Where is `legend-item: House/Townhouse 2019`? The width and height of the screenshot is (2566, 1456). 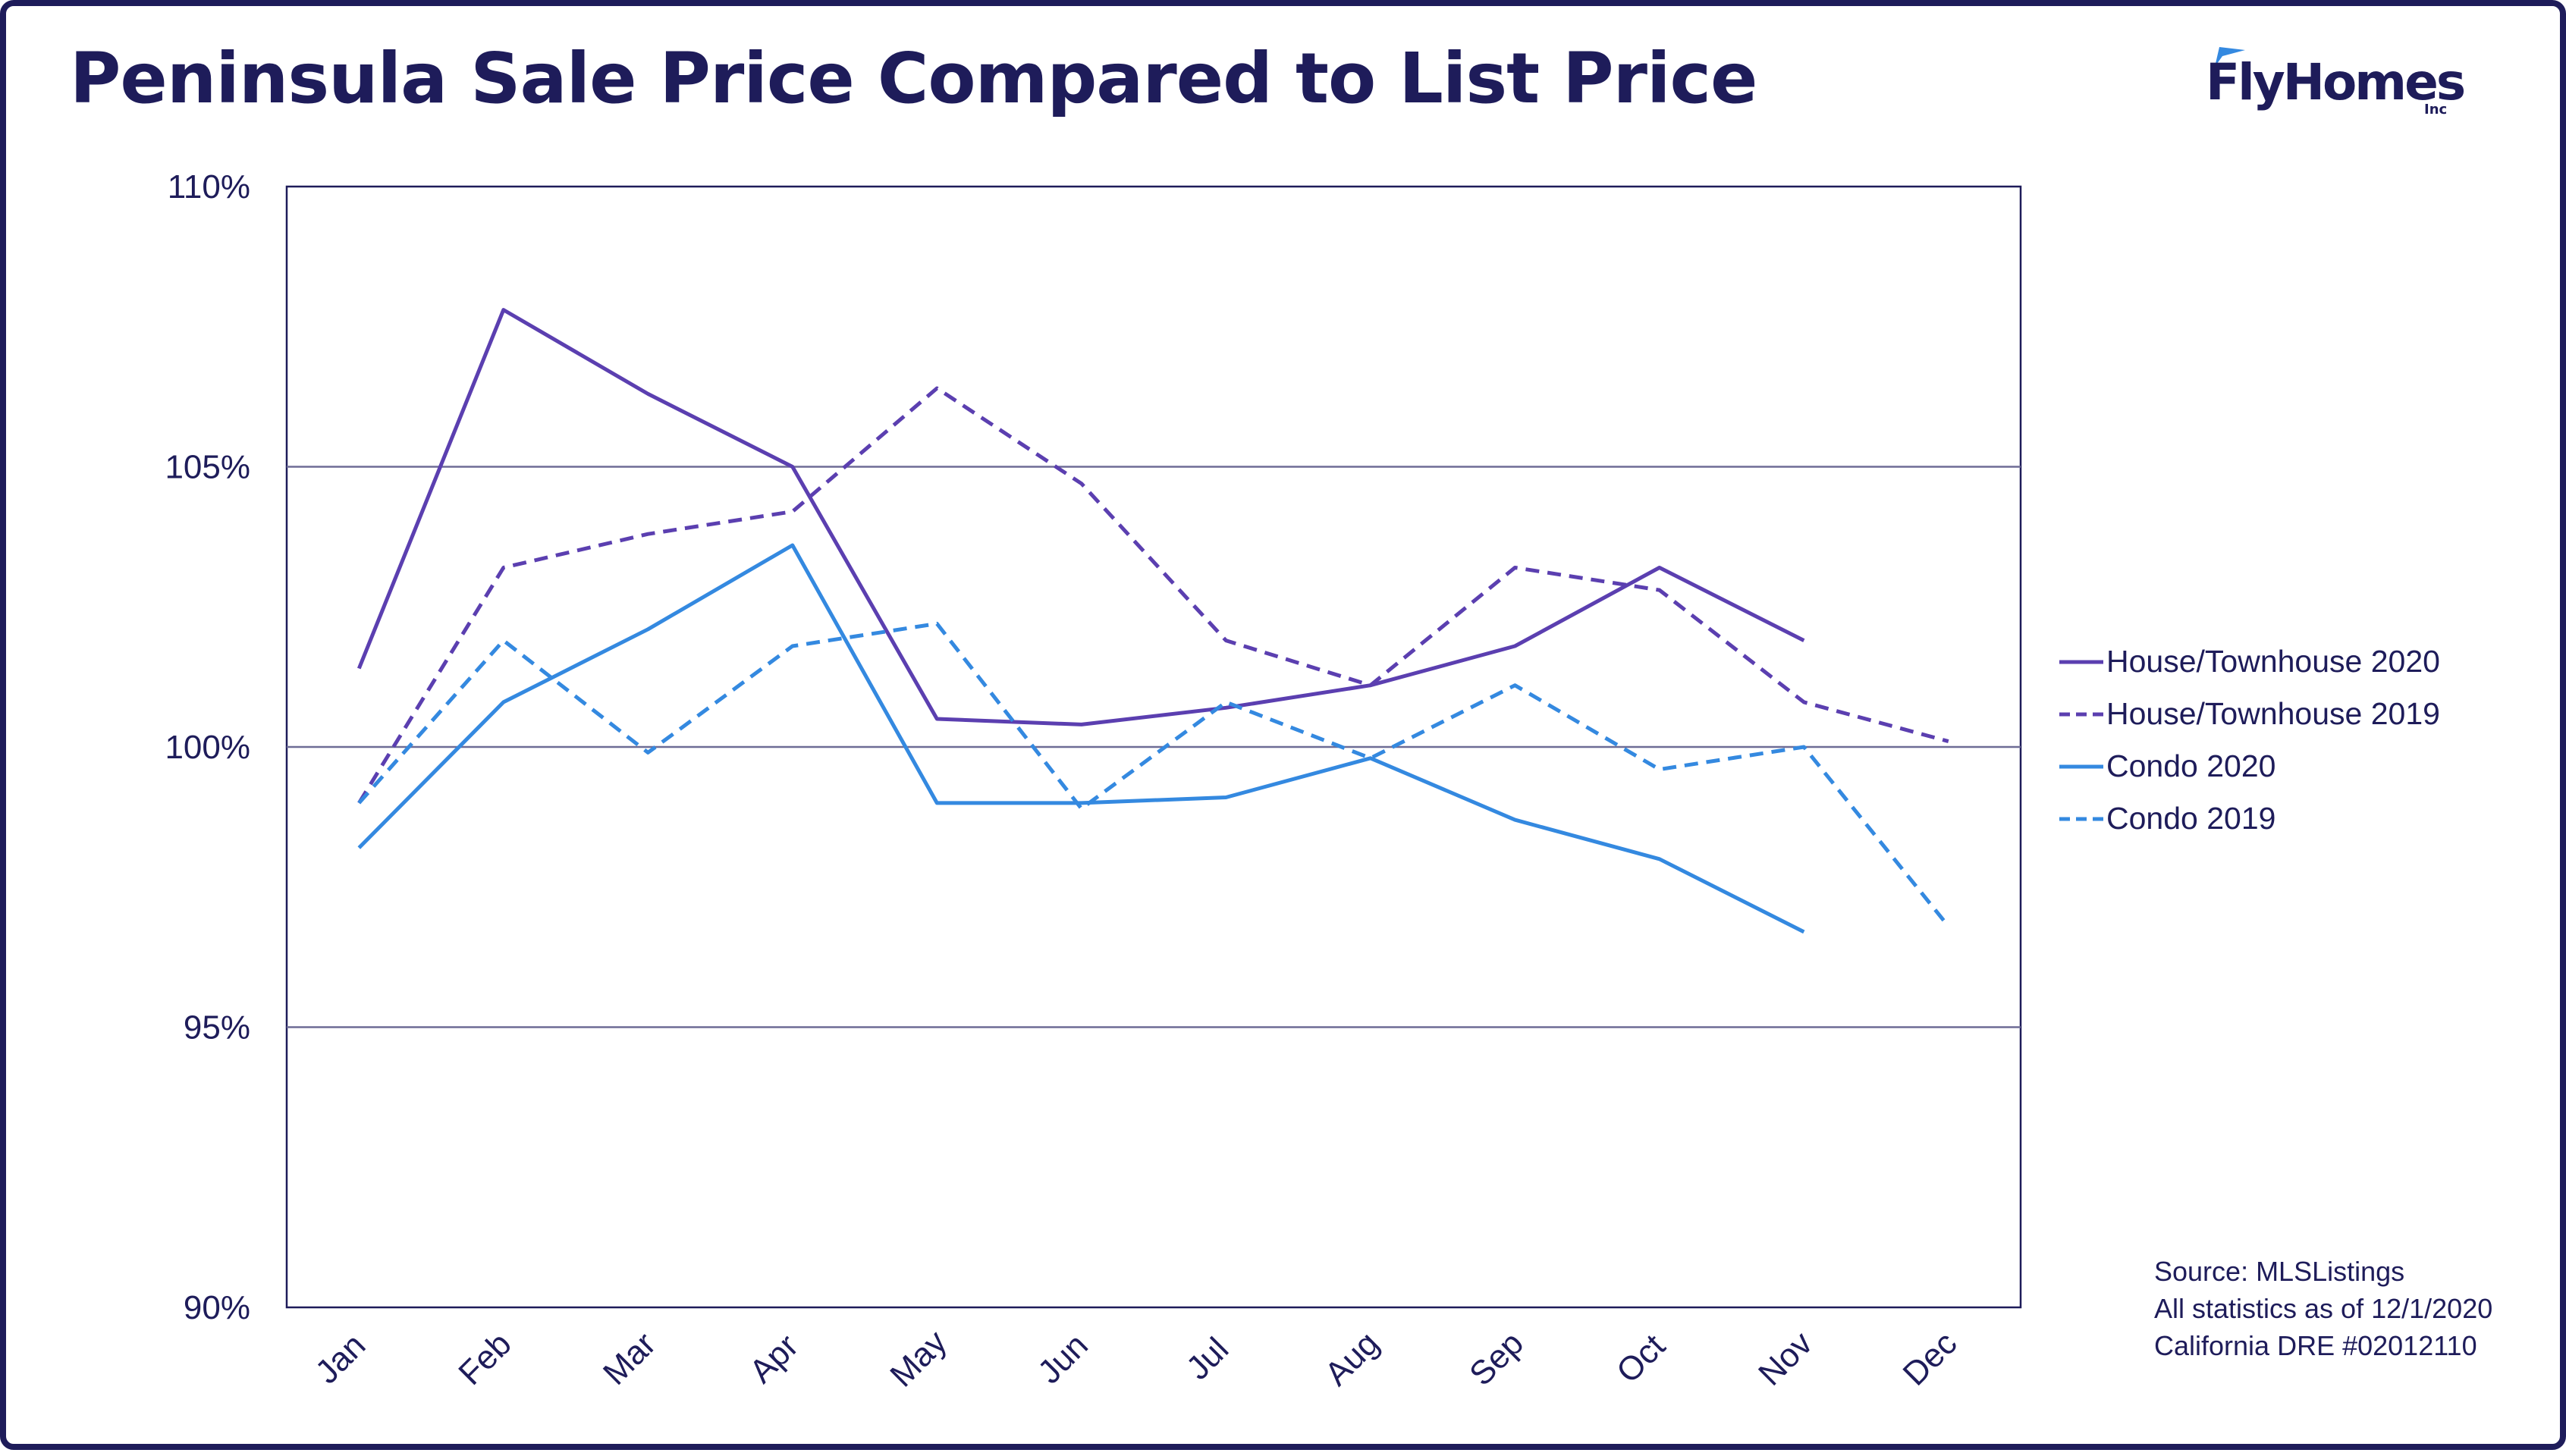
legend-item: House/Townhouse 2019 is located at coordinates (2249, 714).